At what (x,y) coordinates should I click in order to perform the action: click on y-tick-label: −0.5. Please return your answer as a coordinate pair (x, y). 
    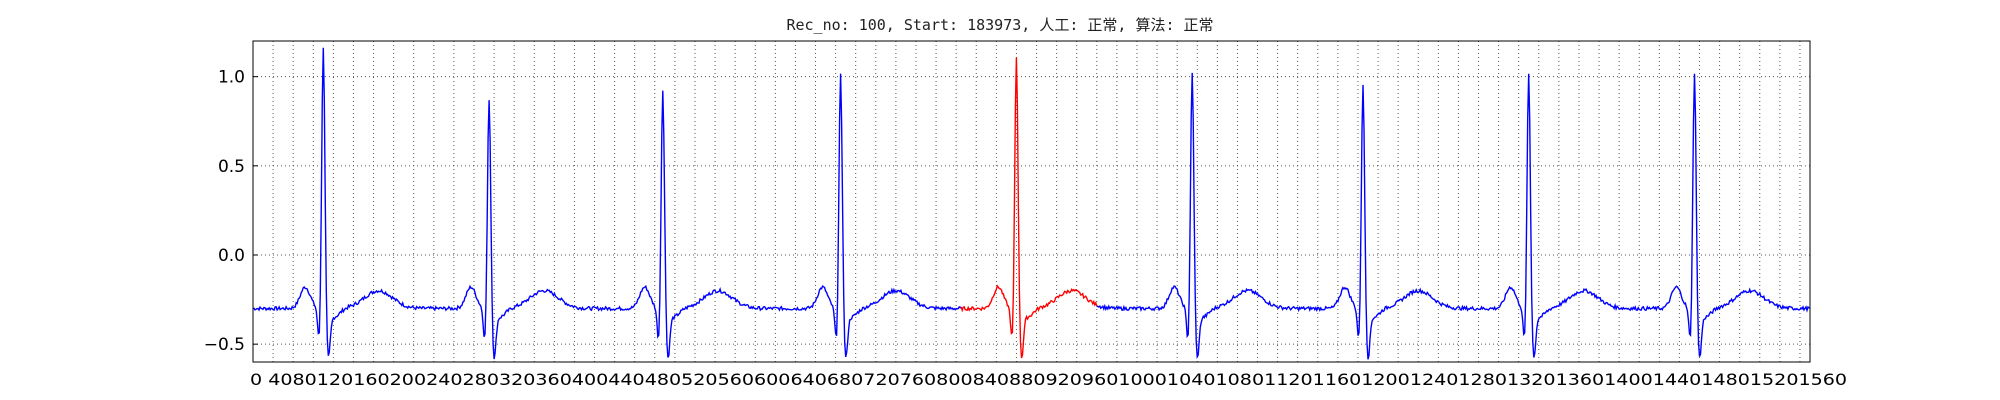
    Looking at the image, I should click on (224, 345).